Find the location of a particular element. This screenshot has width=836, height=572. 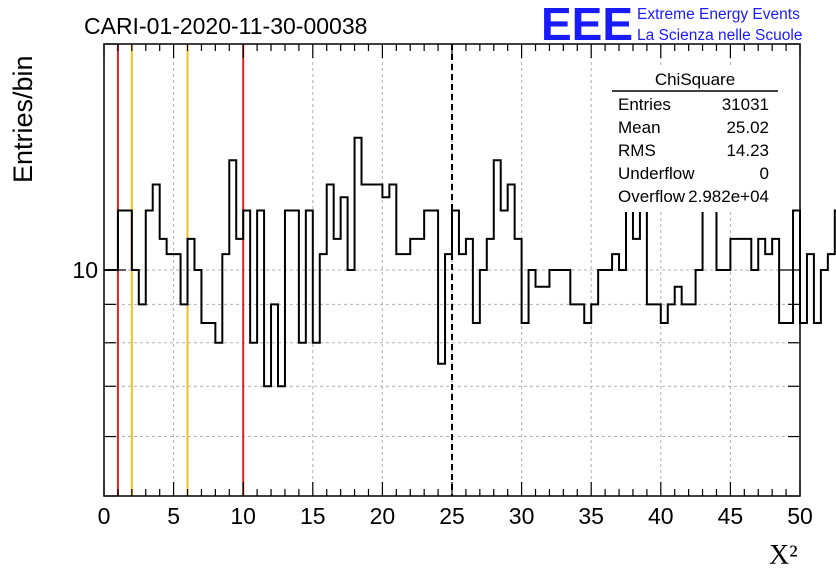

x-tick-label: 30 is located at coordinates (522, 516).